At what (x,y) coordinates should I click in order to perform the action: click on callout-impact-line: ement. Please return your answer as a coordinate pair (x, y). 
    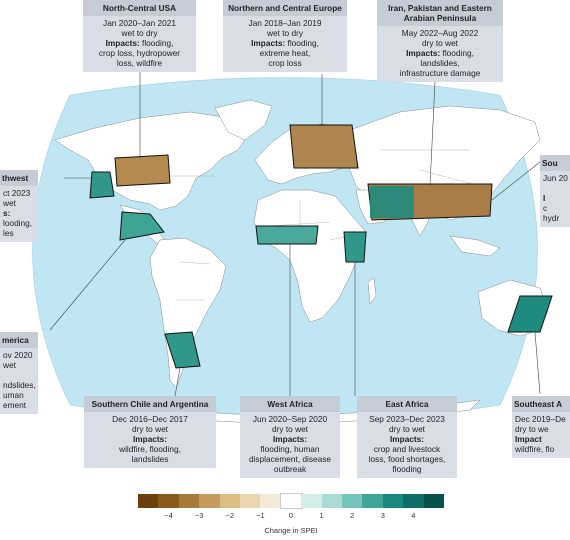
    Looking at the image, I should click on (15, 405).